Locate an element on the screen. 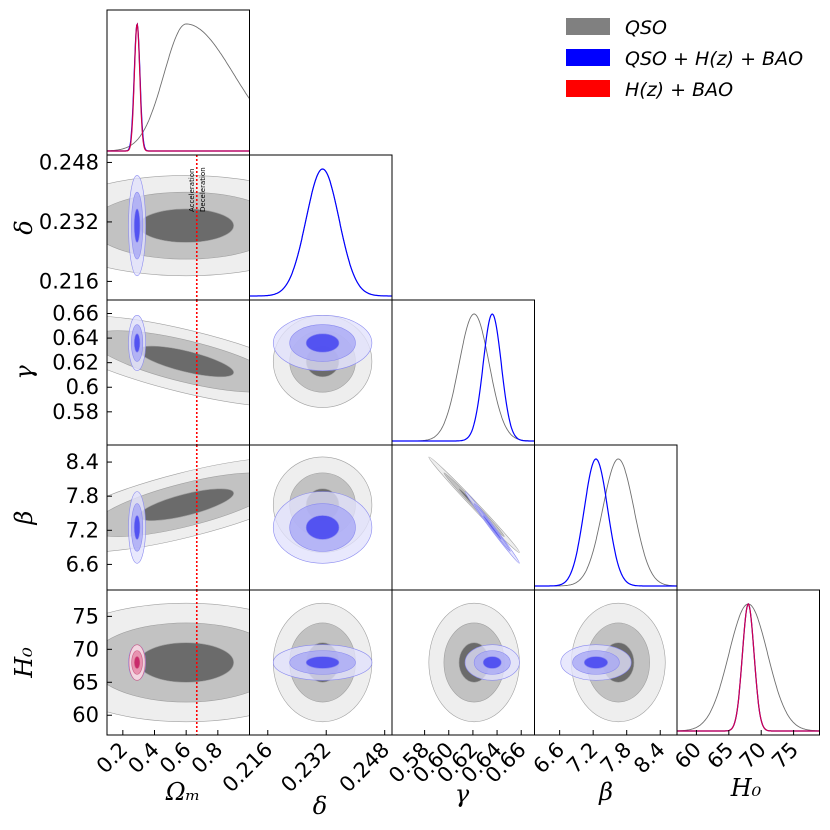 The image size is (830, 830). panel-marginal-delta is located at coordinates (321, 227).